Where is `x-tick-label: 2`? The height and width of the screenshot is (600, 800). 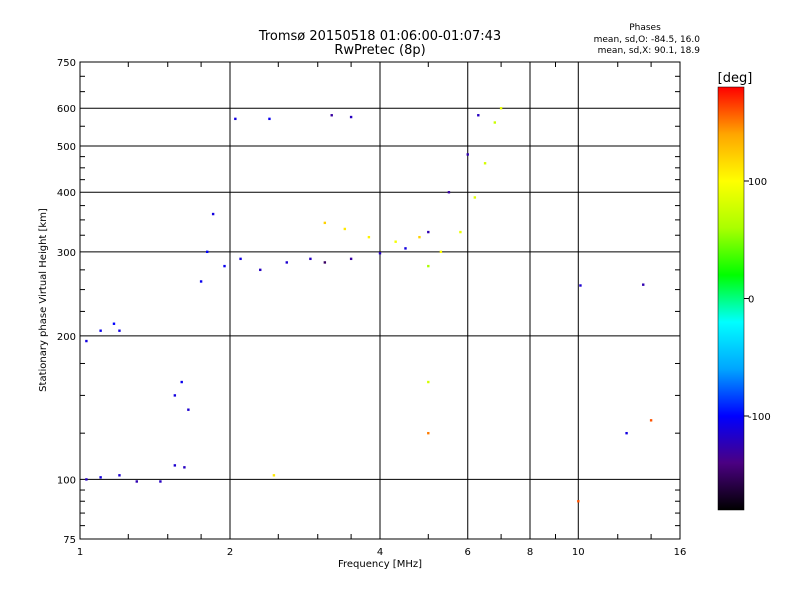
x-tick-label: 2 is located at coordinates (230, 552).